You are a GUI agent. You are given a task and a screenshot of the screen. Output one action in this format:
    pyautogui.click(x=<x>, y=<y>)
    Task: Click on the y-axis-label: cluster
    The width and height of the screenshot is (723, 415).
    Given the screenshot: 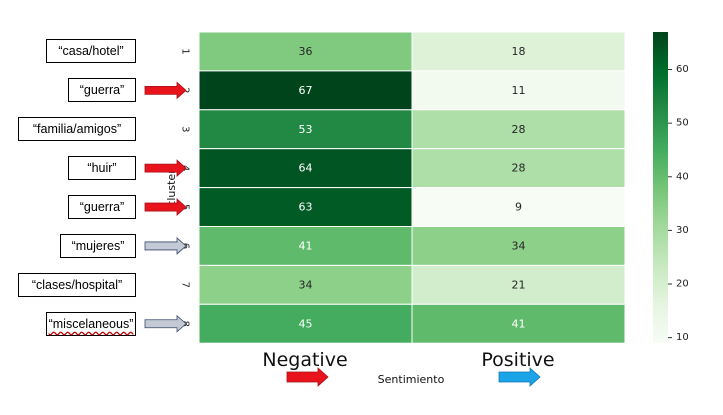 What is the action you would take?
    pyautogui.click(x=171, y=188)
    